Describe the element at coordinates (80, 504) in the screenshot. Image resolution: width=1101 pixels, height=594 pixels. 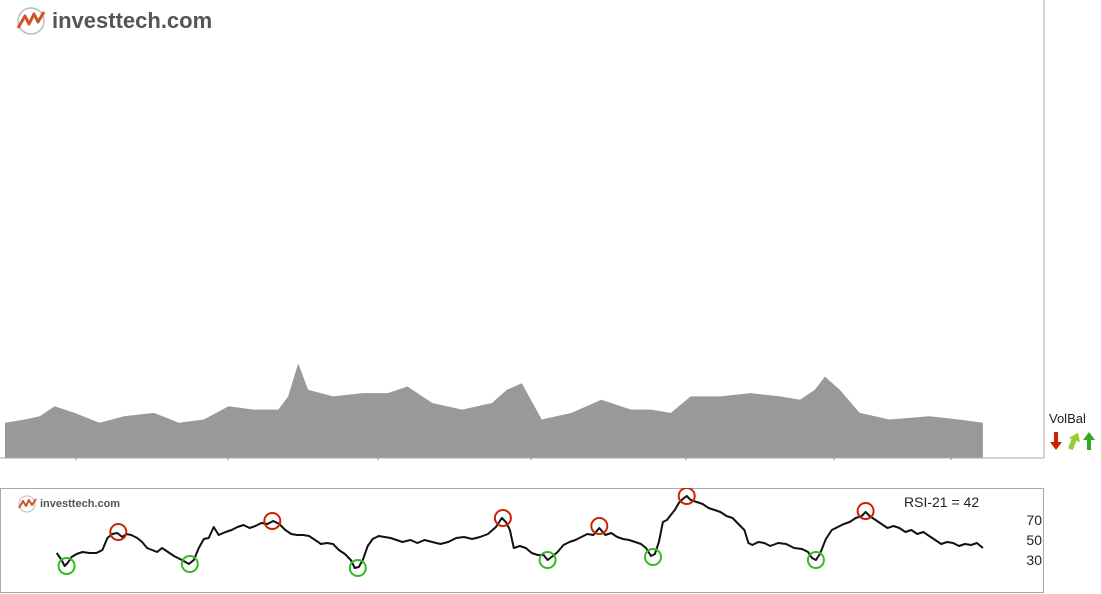
I see `brand-name-small: investtech.com` at that location.